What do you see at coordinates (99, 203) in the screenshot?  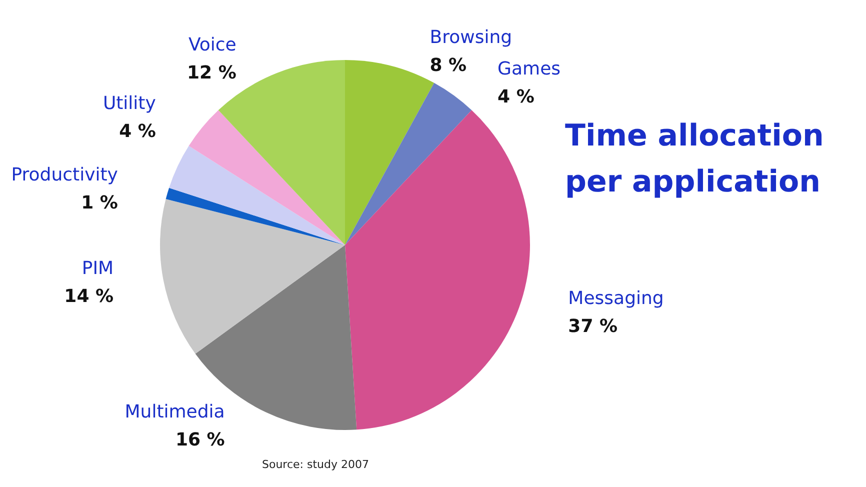 I see `data-label: 1 %` at bounding box center [99, 203].